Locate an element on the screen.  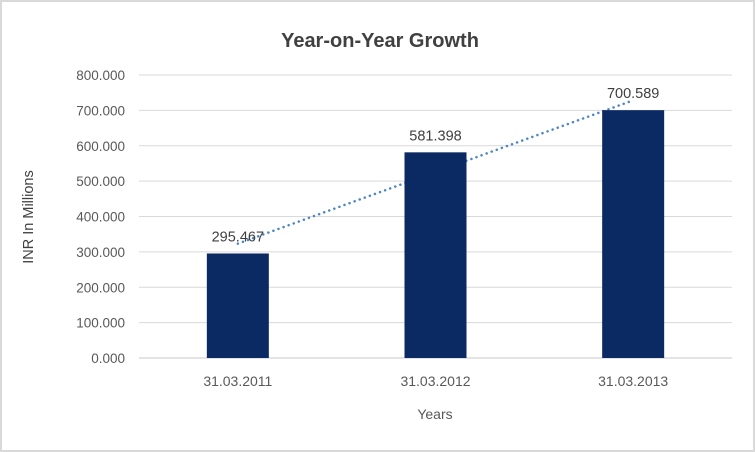
y-tick-label: 100.000 is located at coordinates (100, 323).